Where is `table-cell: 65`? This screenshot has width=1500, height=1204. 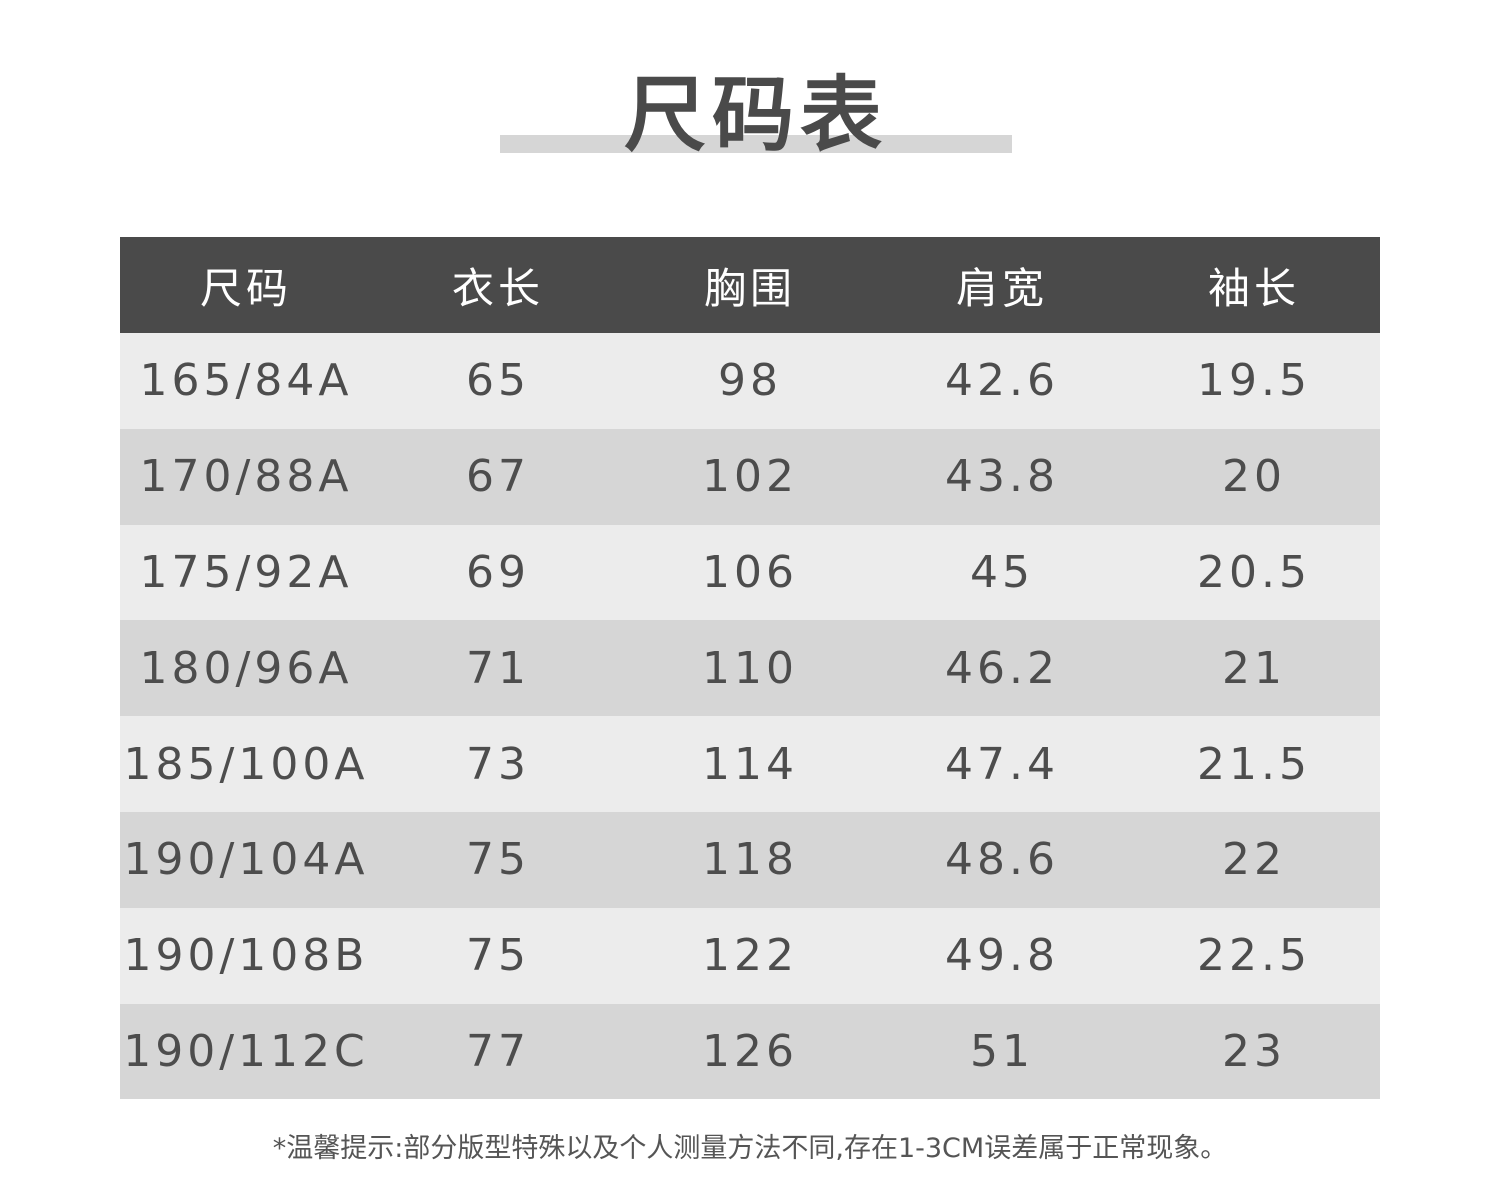
table-cell: 65 is located at coordinates (498, 381).